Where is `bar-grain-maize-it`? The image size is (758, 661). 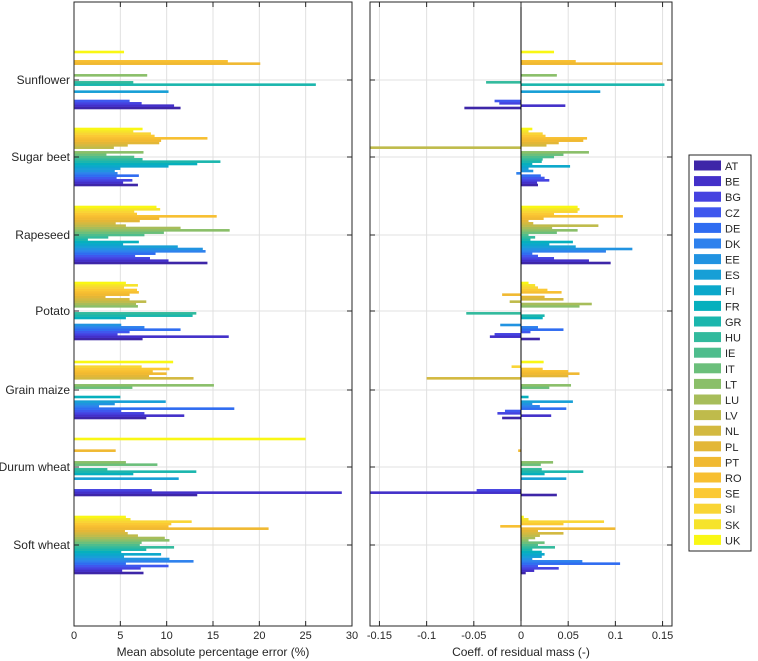 bar-grain-maize-it is located at coordinates (103, 387).